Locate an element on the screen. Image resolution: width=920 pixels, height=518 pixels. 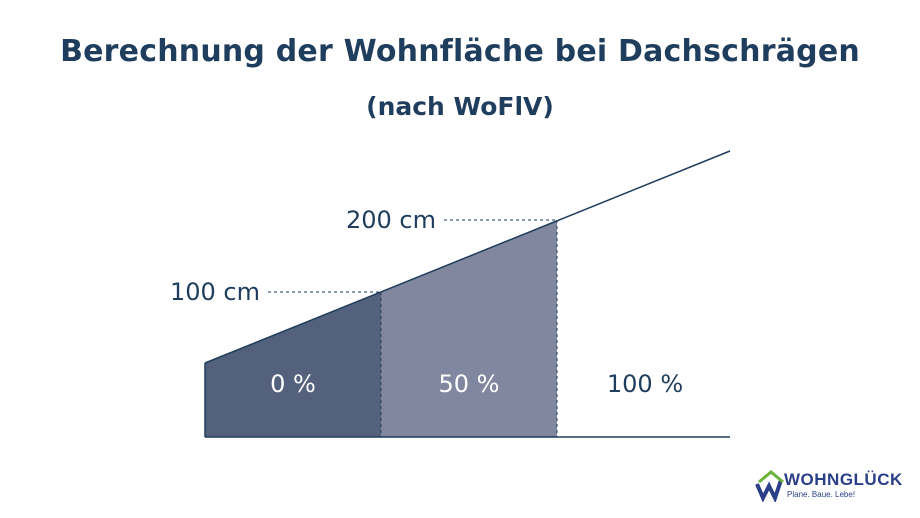
logo-tagline: Plane. Baue. Lebe! is located at coordinates (821, 494).